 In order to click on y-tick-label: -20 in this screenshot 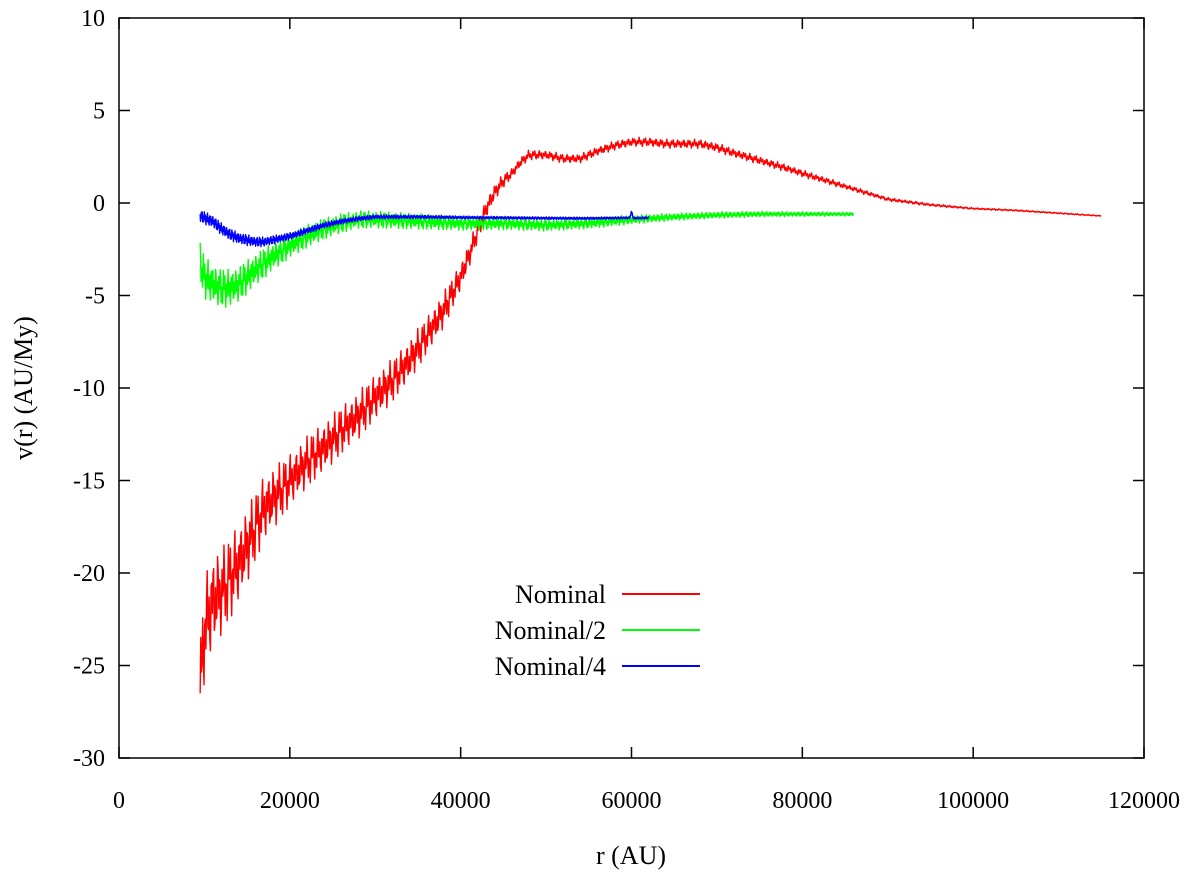, I will do `click(89, 574)`.